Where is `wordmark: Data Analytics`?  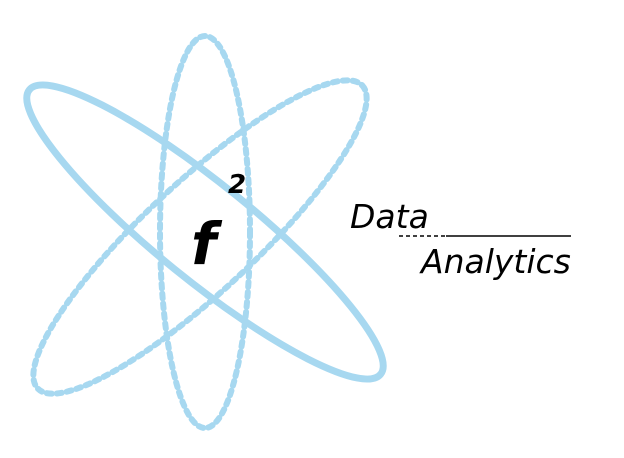
wordmark: Data Analytics is located at coordinates (460, 239).